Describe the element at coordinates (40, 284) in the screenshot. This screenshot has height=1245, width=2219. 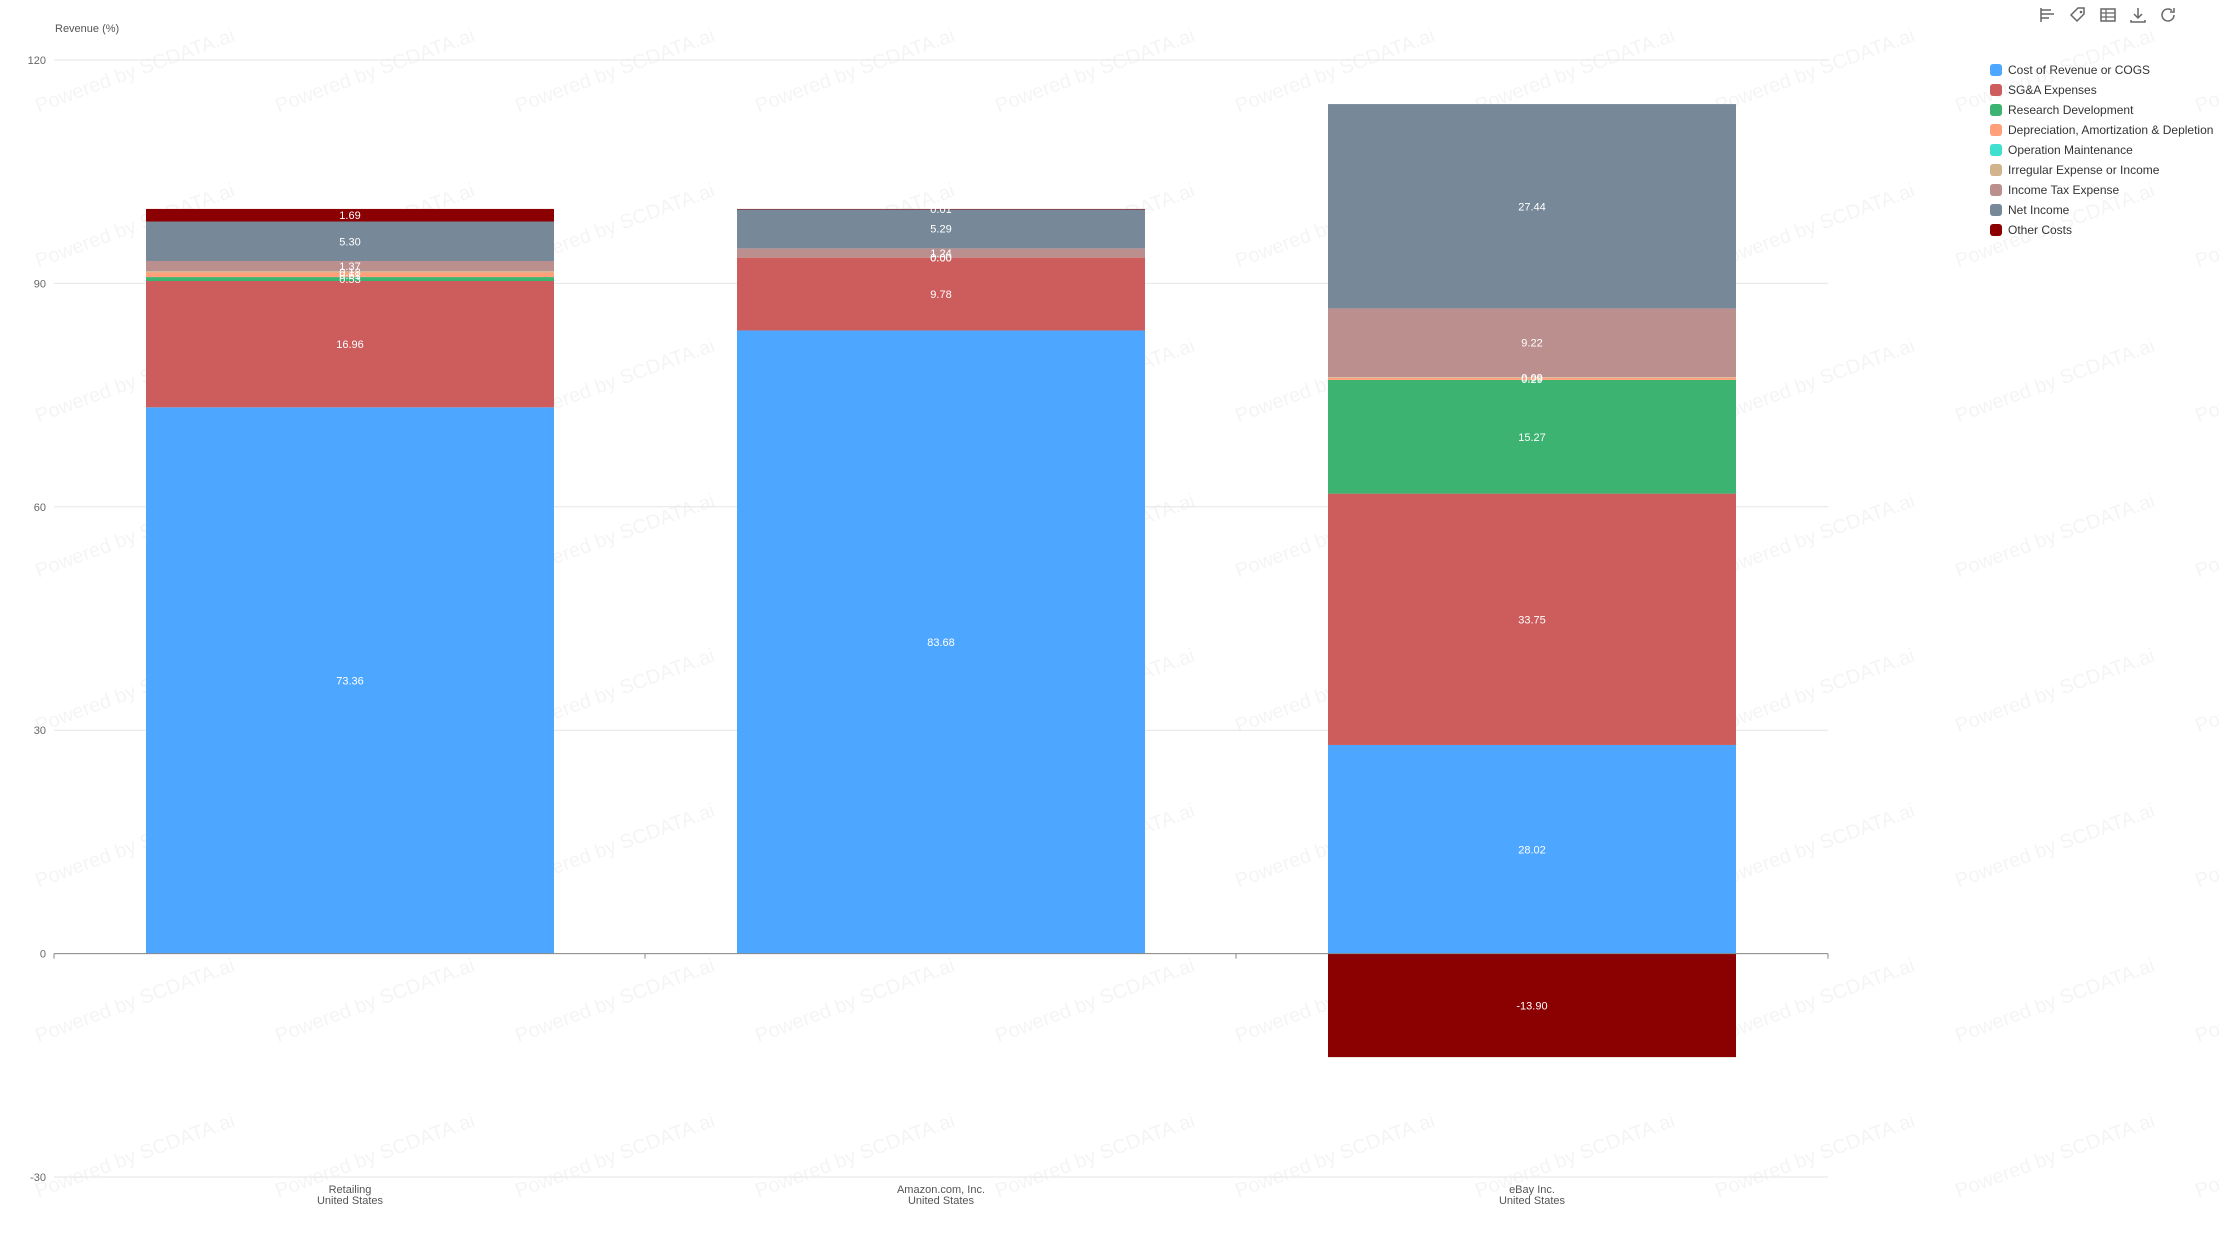
I see `y-tick-label: 90` at that location.